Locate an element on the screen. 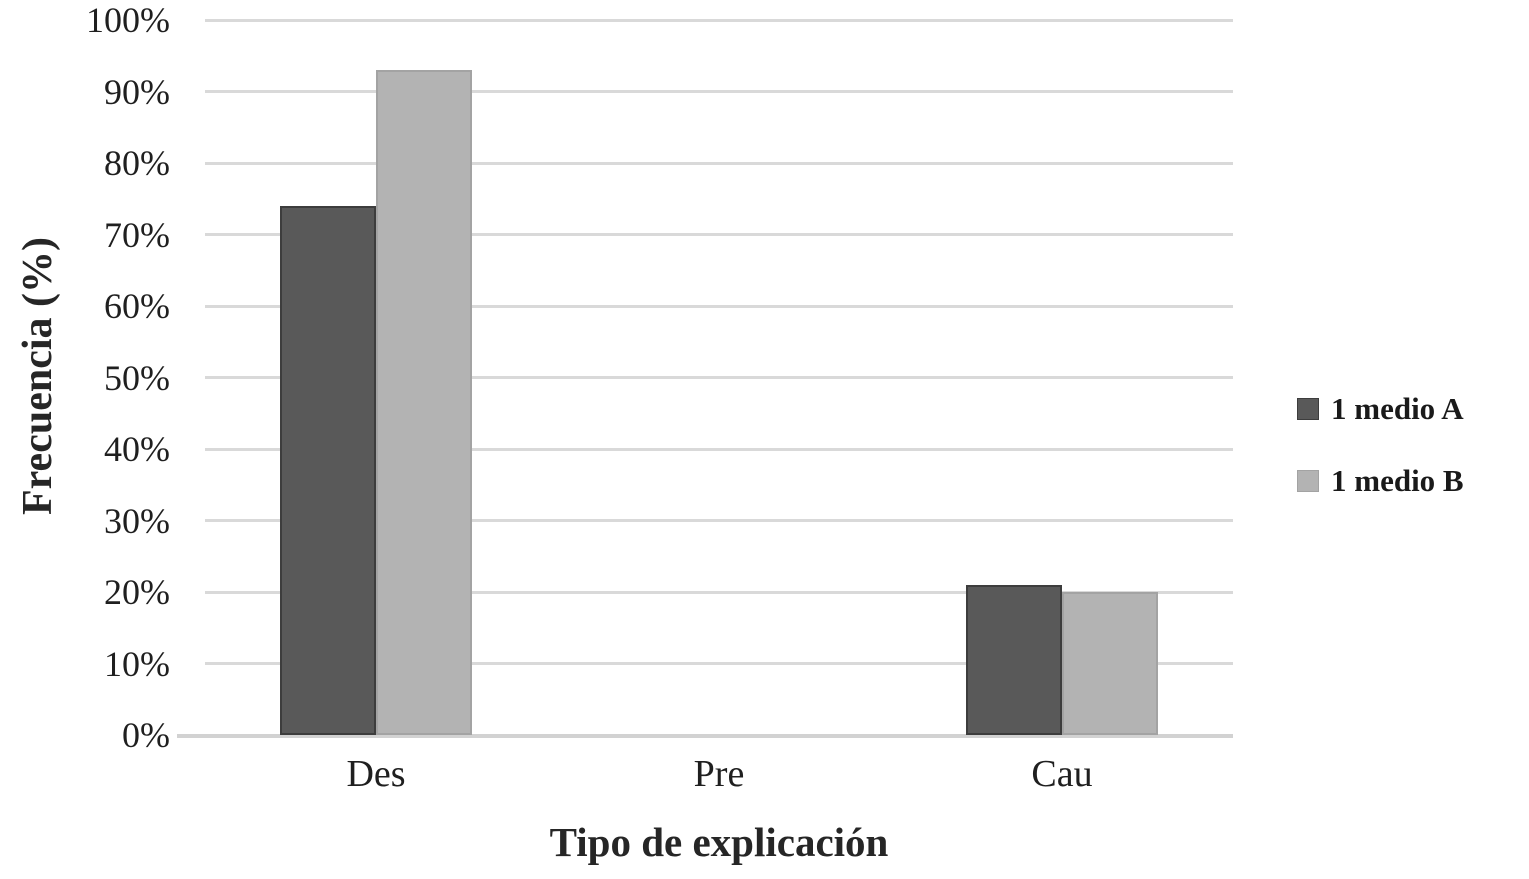  bar-series-1-cau is located at coordinates (1110, 663).